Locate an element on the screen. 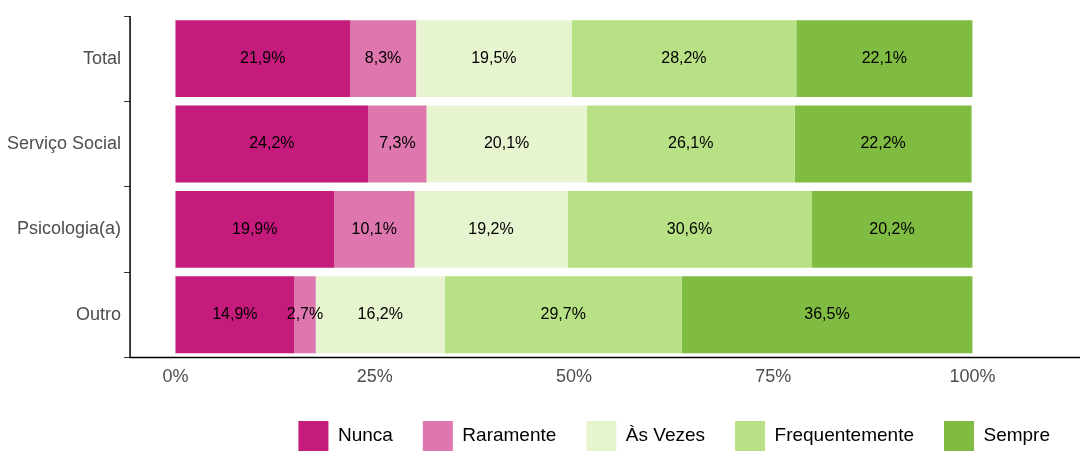 Image resolution: width=1083 pixels, height=463 pixels. y-tick-label: Psicologia(a) is located at coordinates (69, 228).